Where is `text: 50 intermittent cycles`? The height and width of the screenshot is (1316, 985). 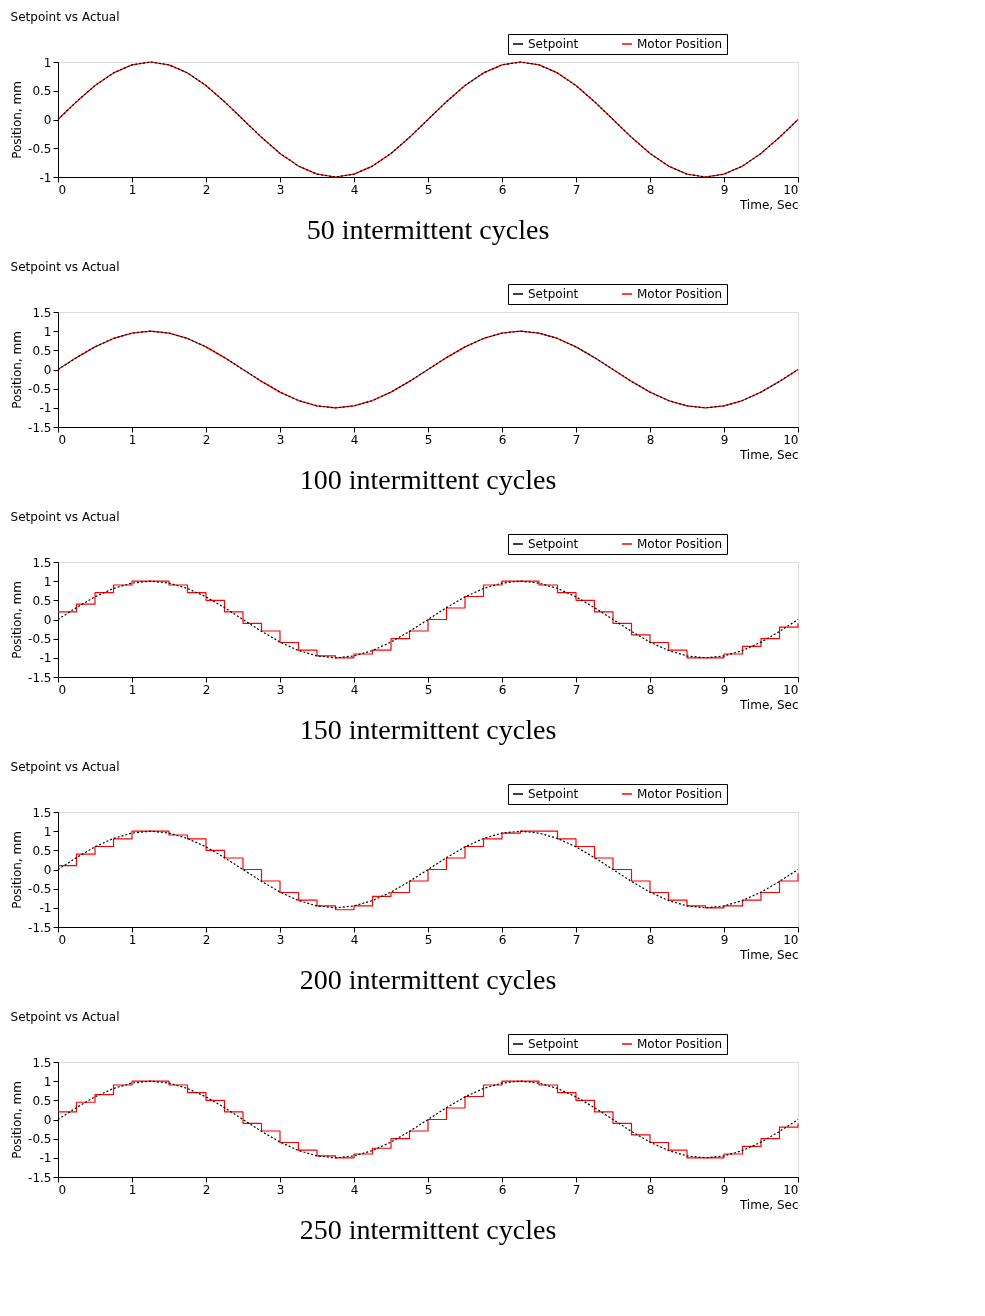
text: 50 intermittent cycles is located at coordinates (428, 229).